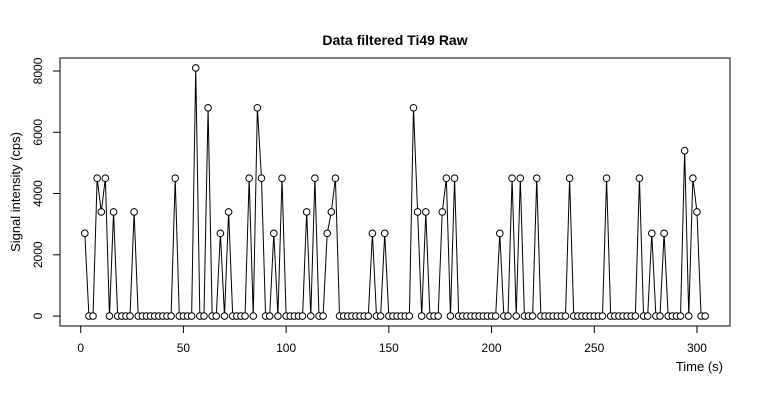  I want to click on x-tick-label: 200, so click(492, 348).